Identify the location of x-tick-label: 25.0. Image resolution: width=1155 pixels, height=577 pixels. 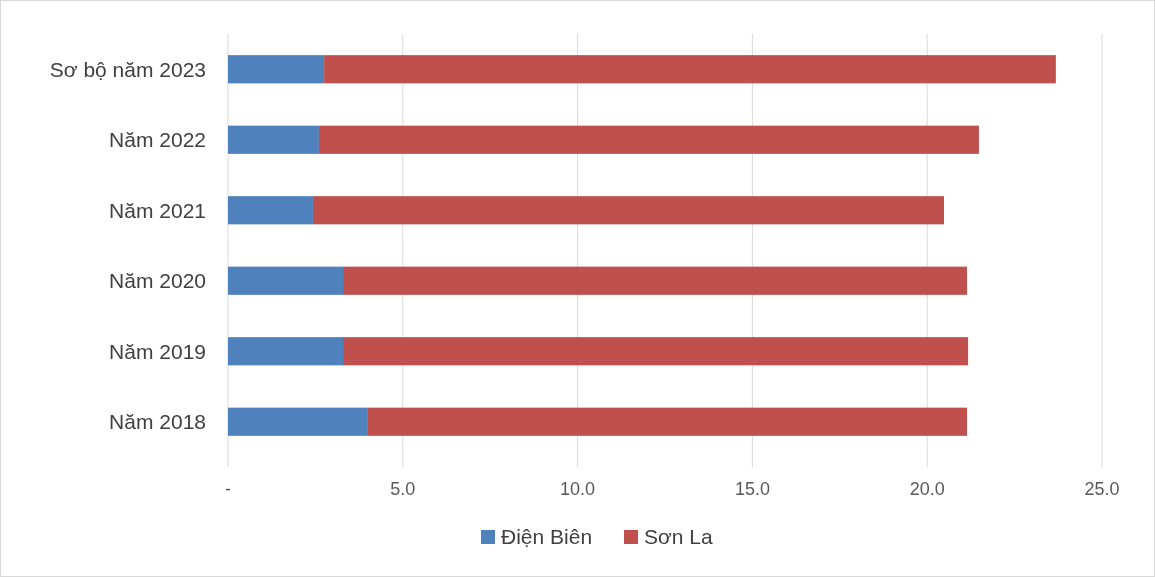
(1102, 489).